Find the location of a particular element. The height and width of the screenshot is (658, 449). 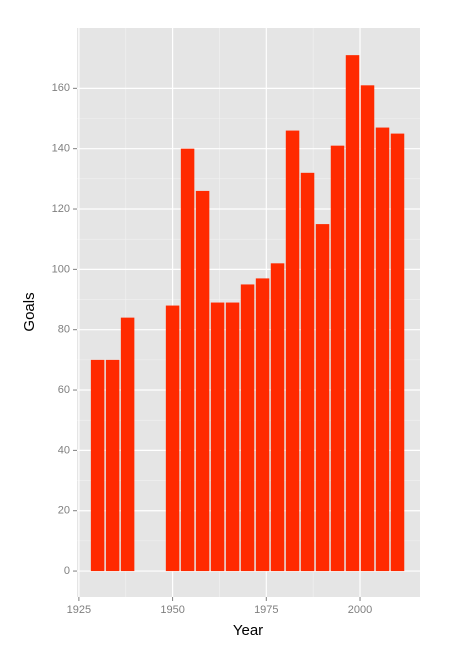

y-tick-label: 20 is located at coordinates (64, 511).